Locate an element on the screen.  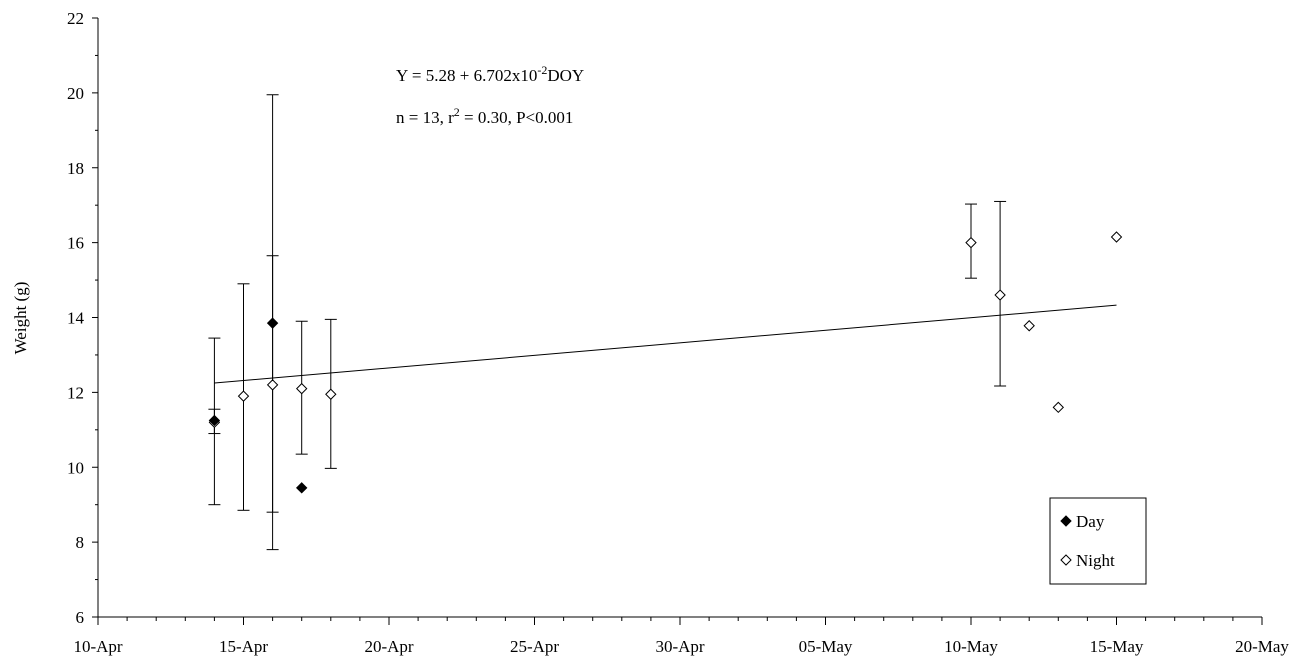
x-tick-label: 15-May is located at coordinates (1117, 646).